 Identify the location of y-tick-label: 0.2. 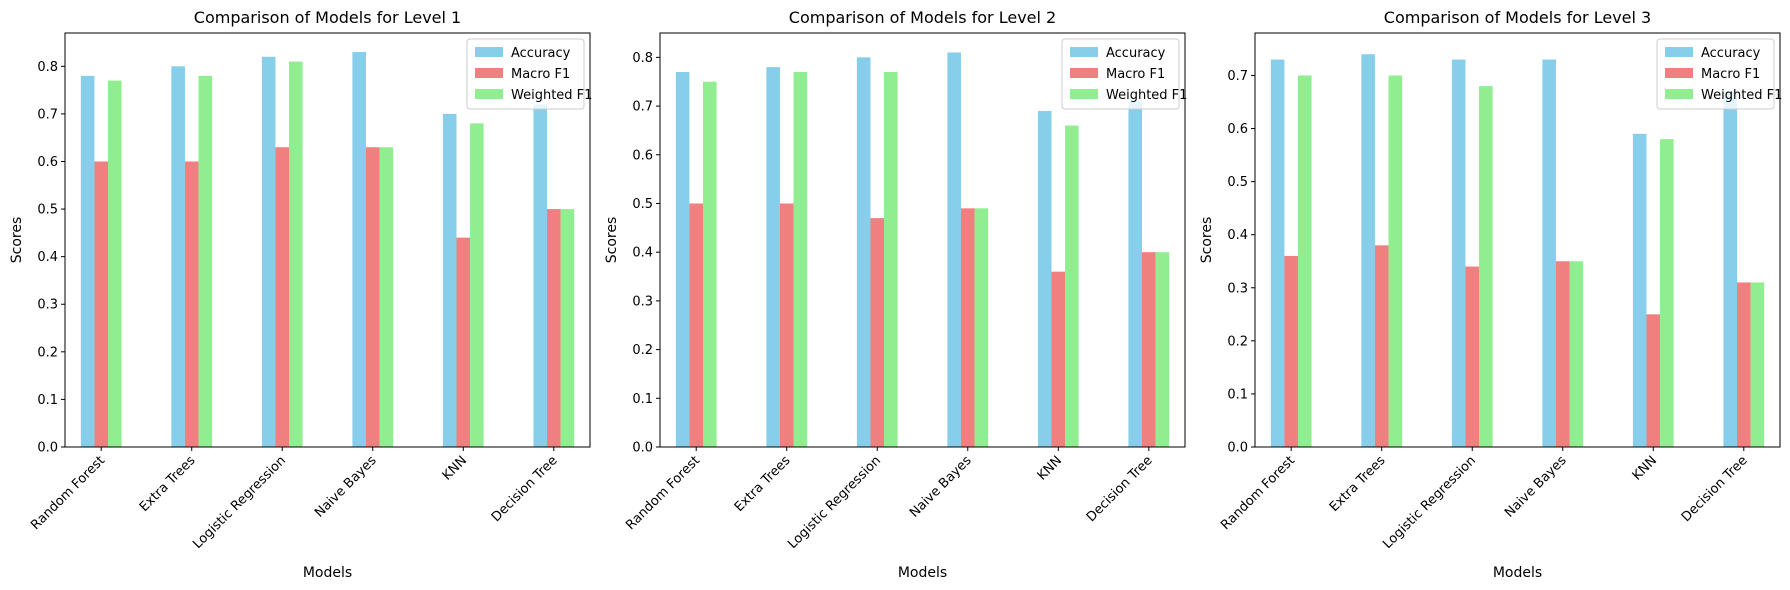
(642, 350).